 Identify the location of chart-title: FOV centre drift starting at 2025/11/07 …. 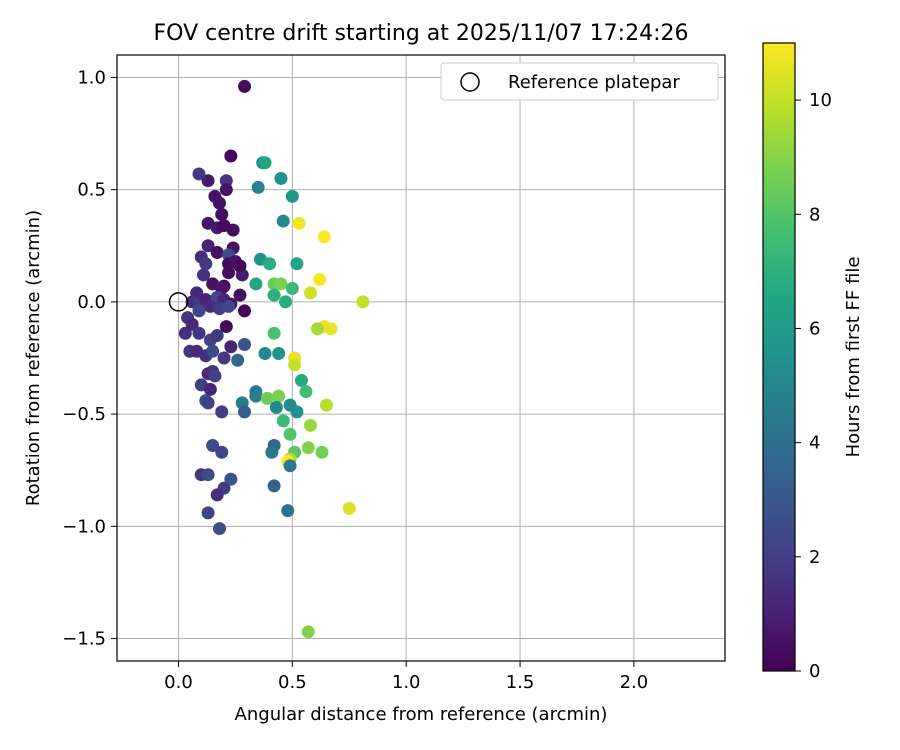
(421, 33).